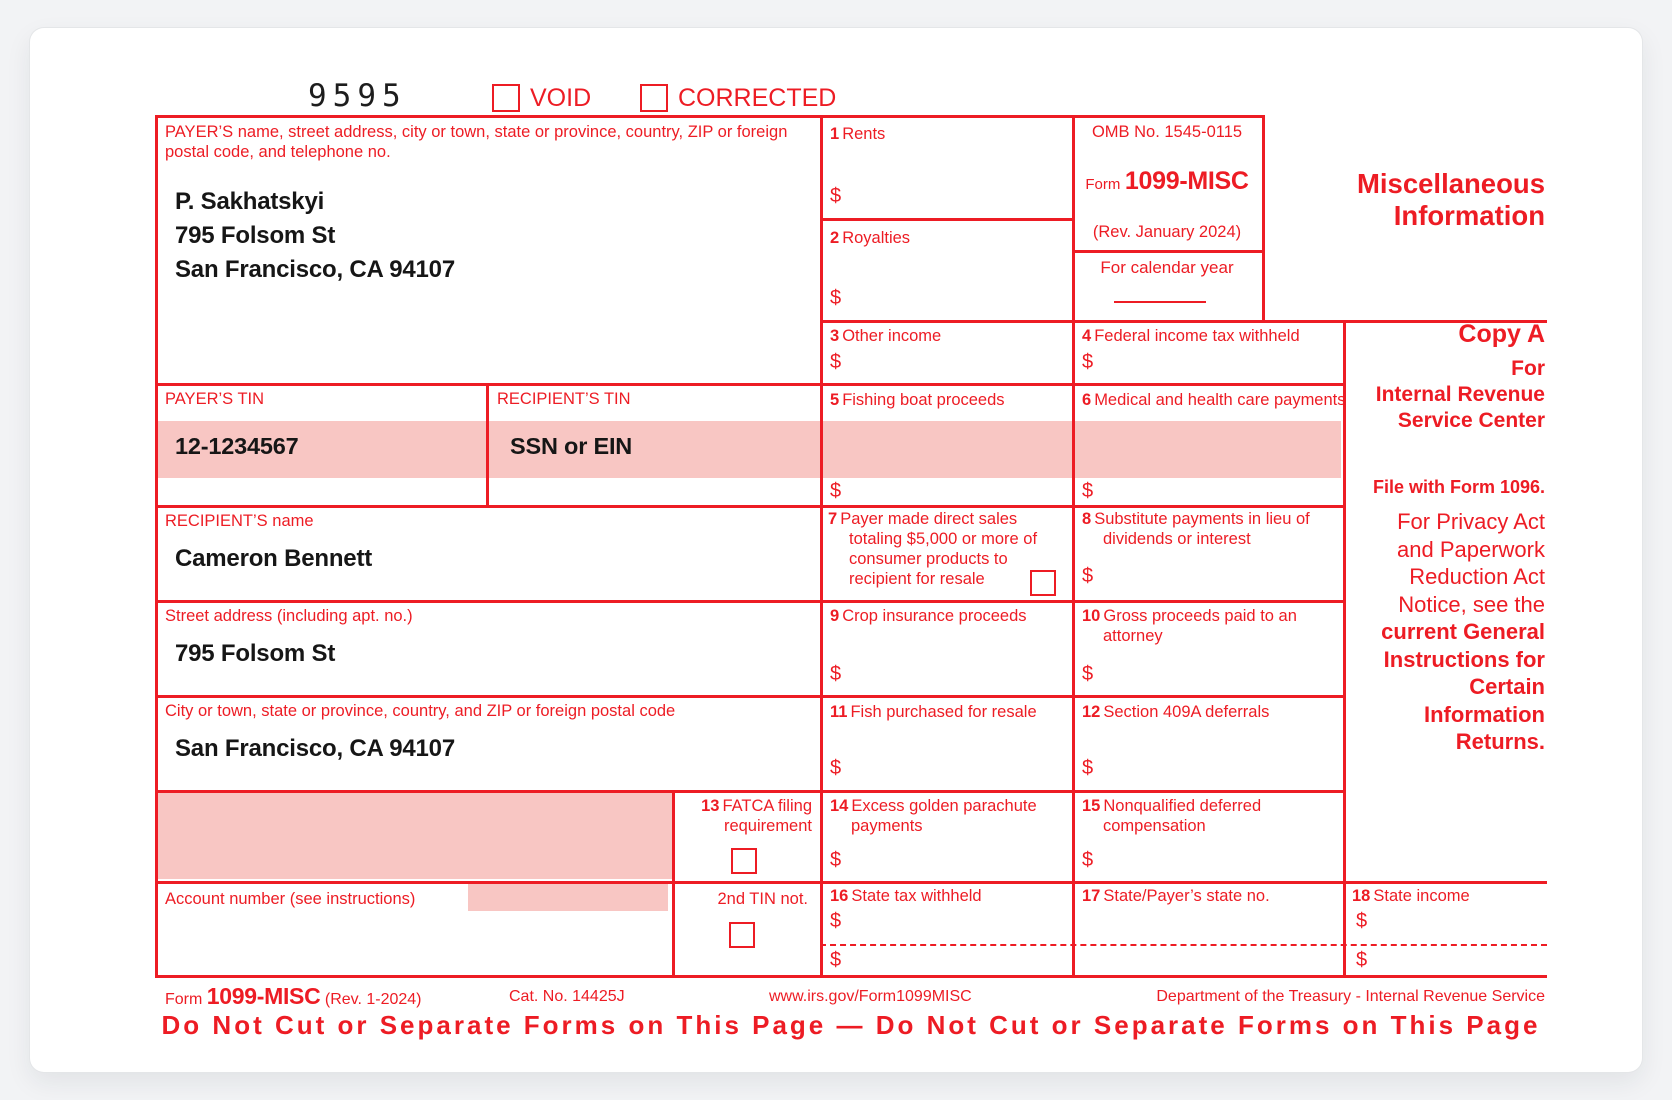  What do you see at coordinates (1362, 921) in the screenshot?
I see `box18-dollar-sign-top: $` at bounding box center [1362, 921].